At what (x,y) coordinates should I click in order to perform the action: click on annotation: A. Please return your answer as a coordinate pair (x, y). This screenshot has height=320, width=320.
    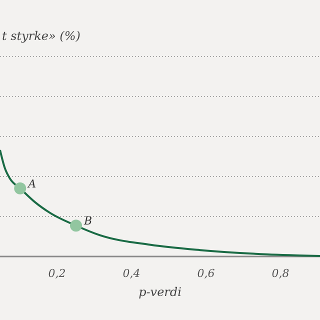
    Looking at the image, I should click on (31, 183).